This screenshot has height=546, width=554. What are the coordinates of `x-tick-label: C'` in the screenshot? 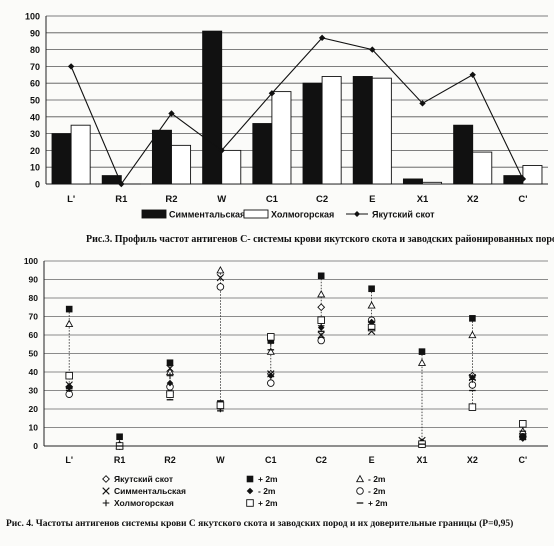 It's located at (522, 199).